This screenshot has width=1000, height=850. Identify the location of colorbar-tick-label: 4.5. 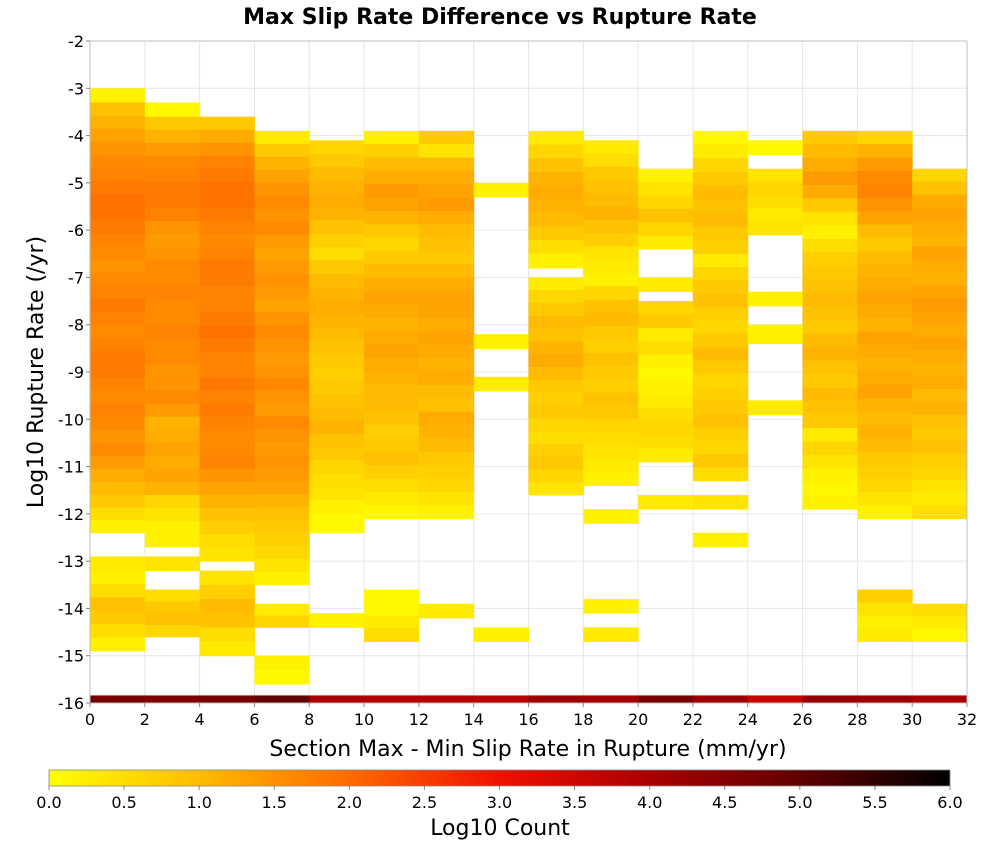
(724, 802).